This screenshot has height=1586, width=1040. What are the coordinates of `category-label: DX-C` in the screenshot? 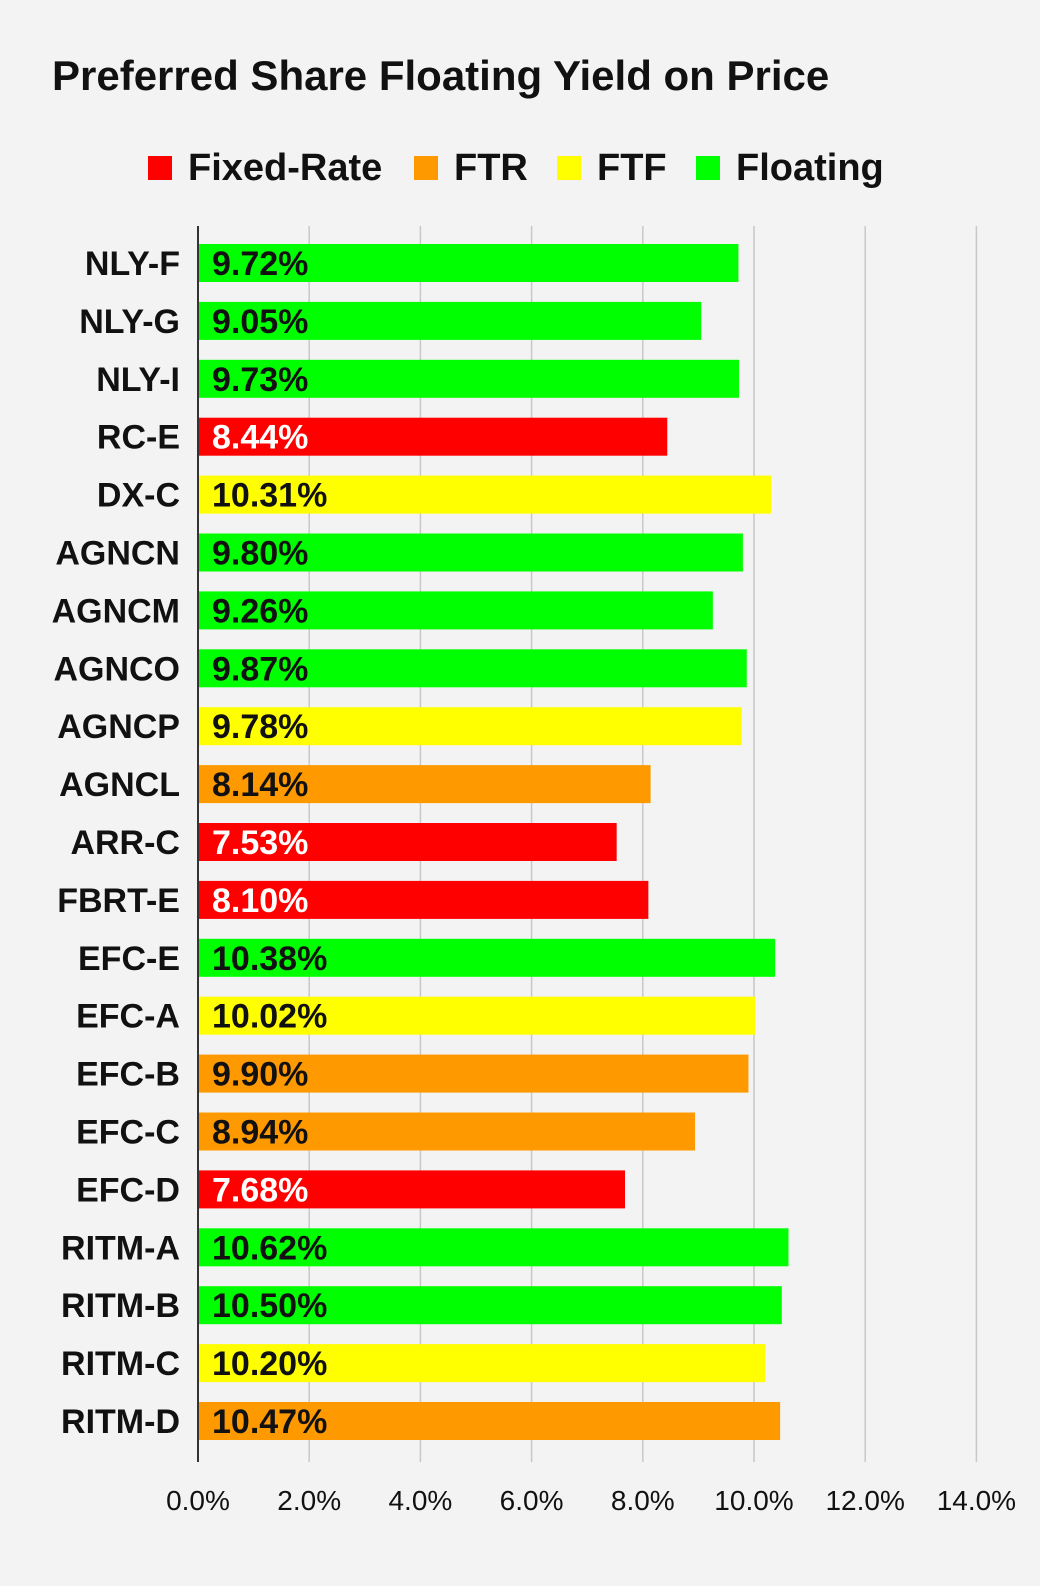 It's located at (138, 496).